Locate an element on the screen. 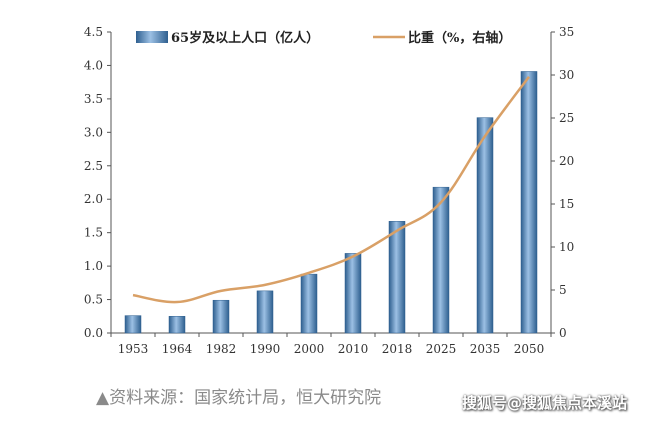 This screenshot has width=646, height=426. y-left-tick-label: 1.0 is located at coordinates (93, 266).